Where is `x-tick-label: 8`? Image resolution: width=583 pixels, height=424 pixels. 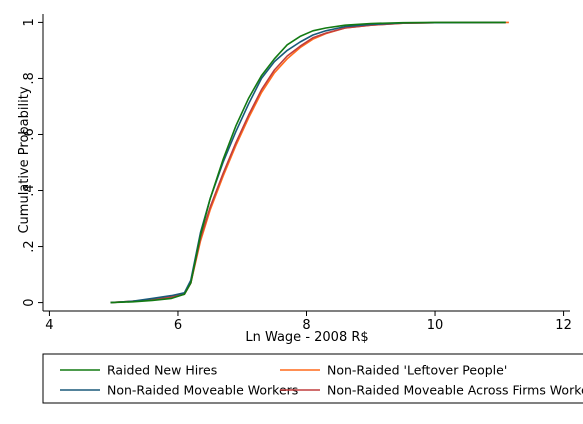 x-tick-label: 8 is located at coordinates (306, 325).